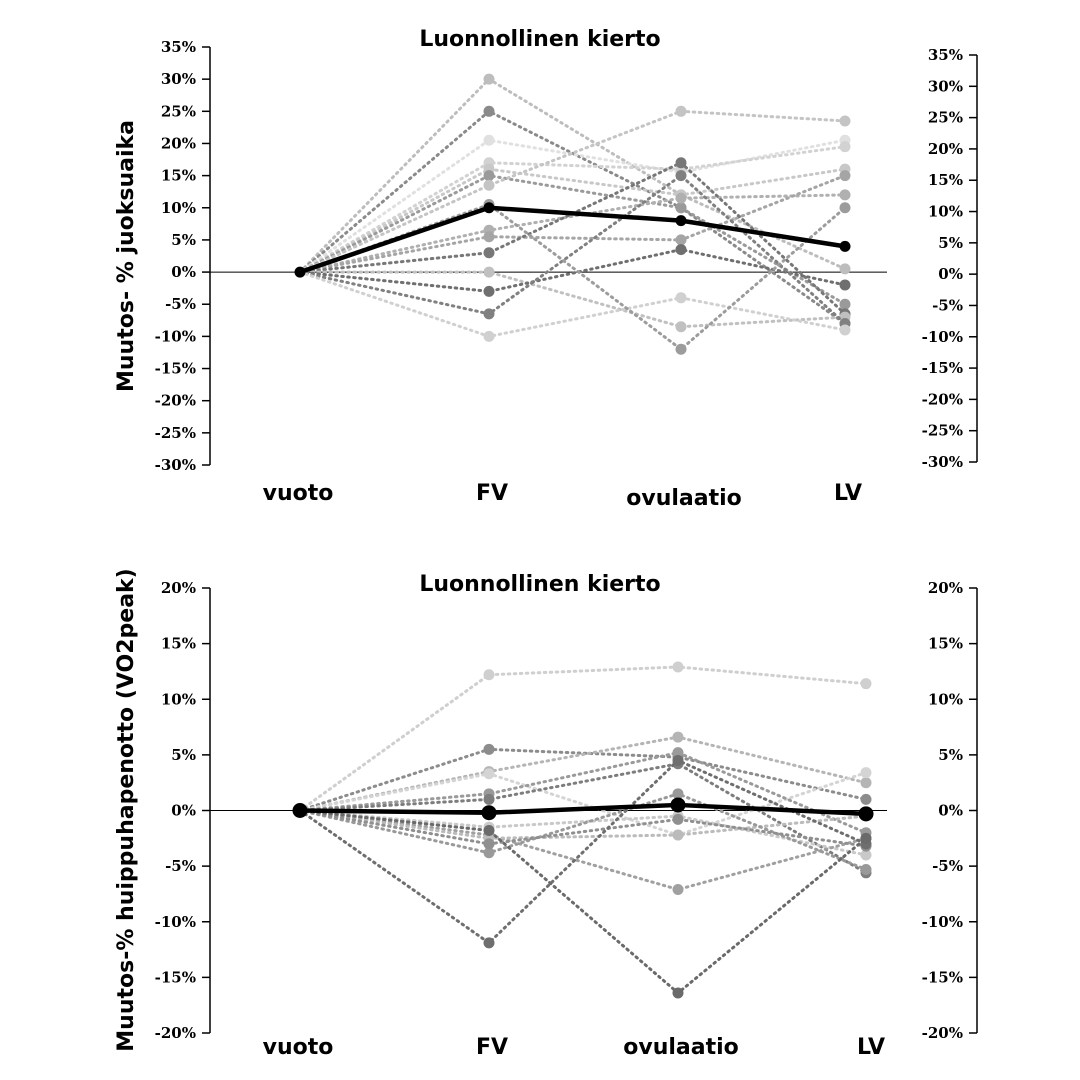 This screenshot has width=1080, height=1080. I want to click on left-tick-label: 30%, so click(178, 79).